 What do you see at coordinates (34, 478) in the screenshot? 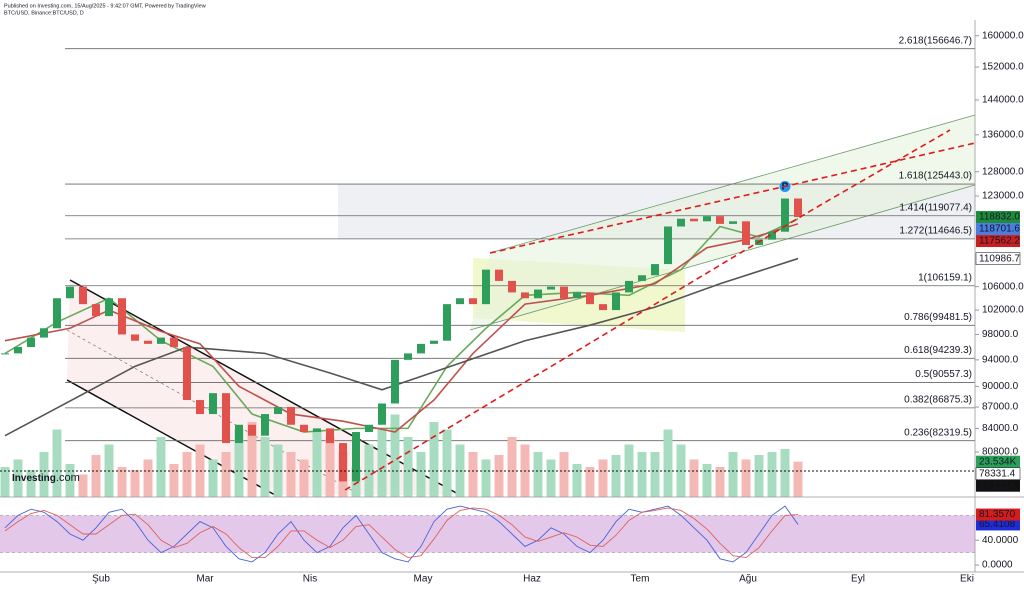
I see `logo-name: Investing` at bounding box center [34, 478].